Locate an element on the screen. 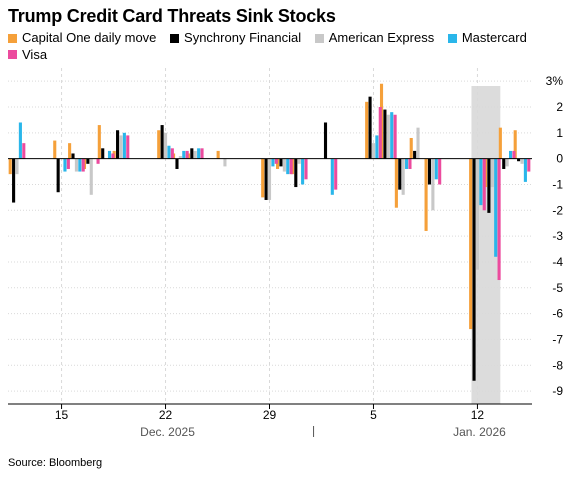  legend-label-capital-one: Capital One daily move is located at coordinates (89, 37).